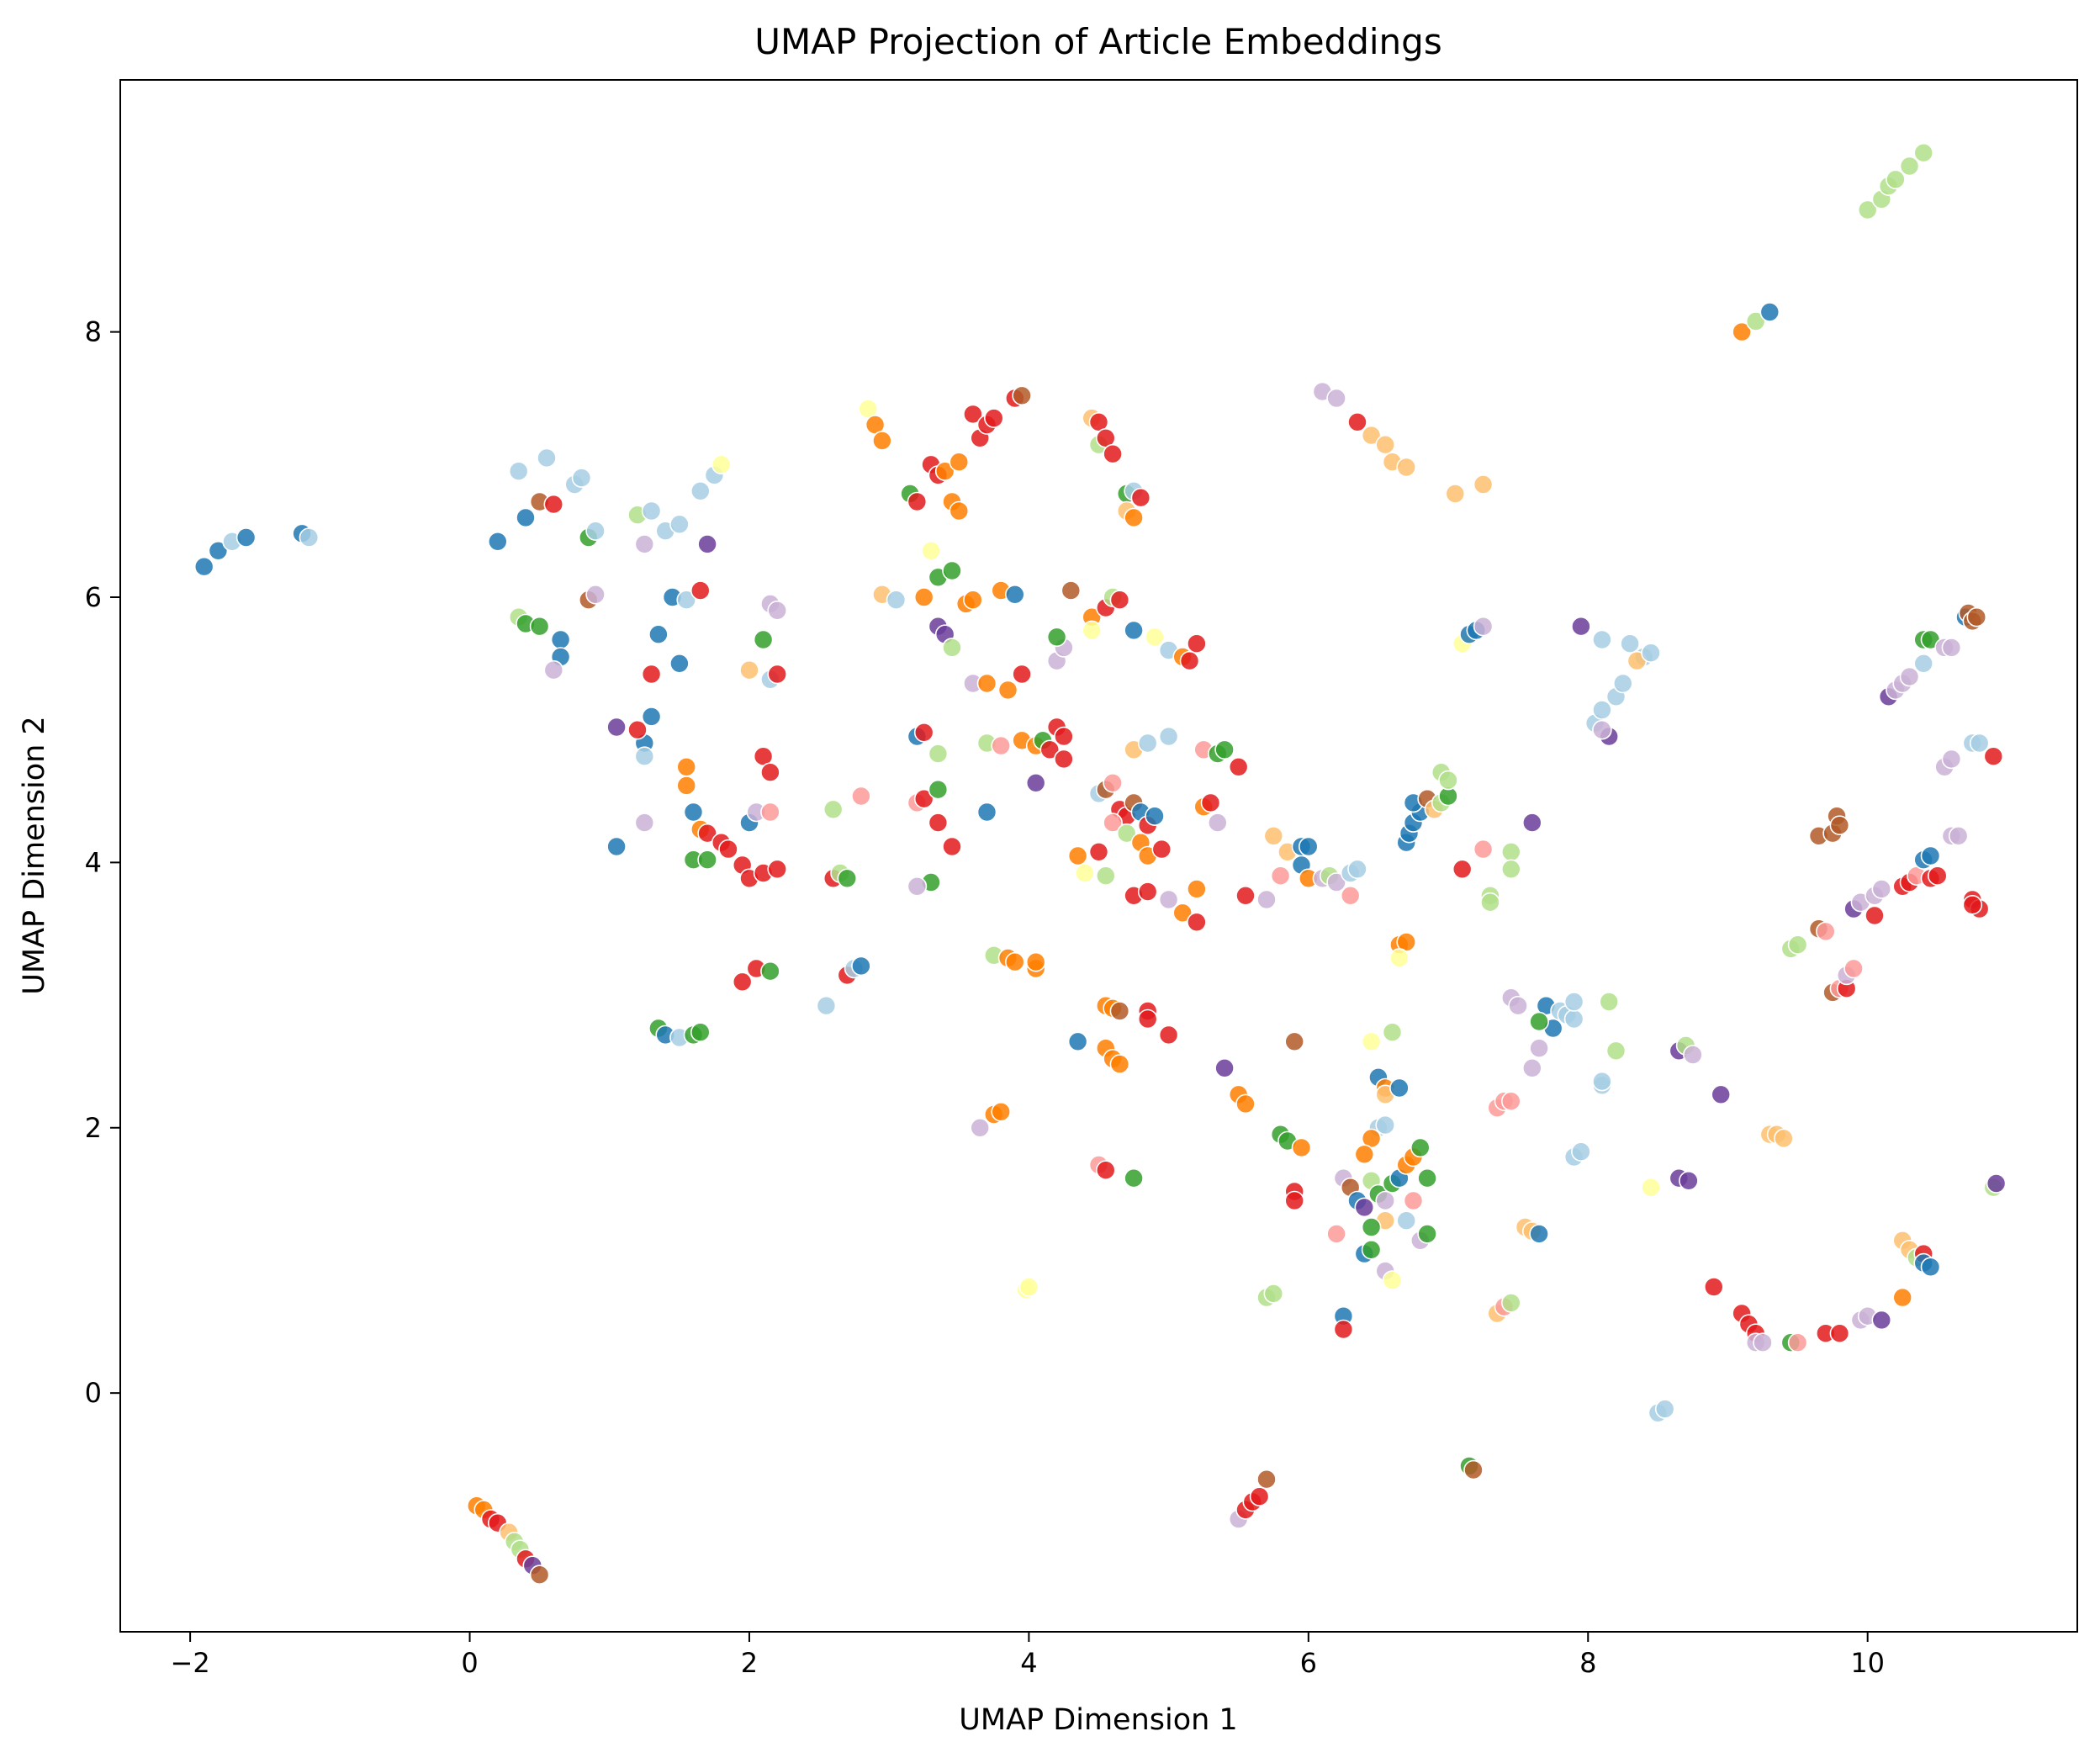 The width and height of the screenshot is (2100, 1763). Describe the element at coordinates (1028, 1663) in the screenshot. I see `x-tick-label: 4` at that location.